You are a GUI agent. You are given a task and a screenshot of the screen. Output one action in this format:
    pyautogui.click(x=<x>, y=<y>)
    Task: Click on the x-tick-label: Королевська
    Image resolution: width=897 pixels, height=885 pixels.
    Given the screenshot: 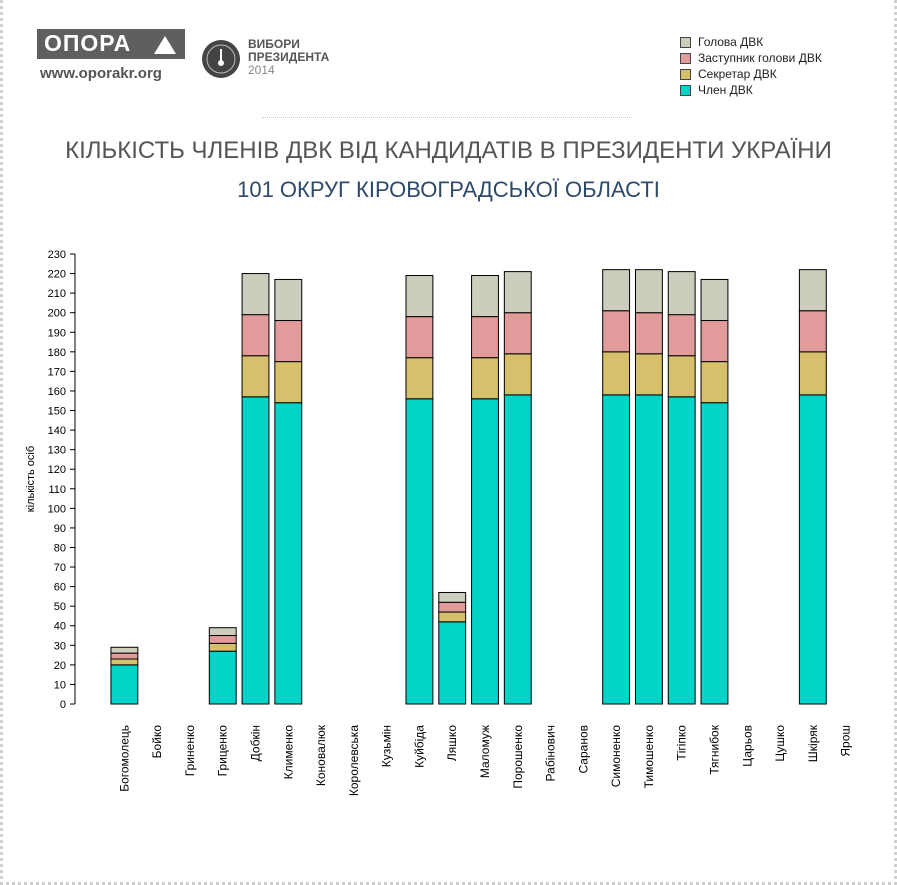 What is the action you would take?
    pyautogui.click(x=354, y=760)
    